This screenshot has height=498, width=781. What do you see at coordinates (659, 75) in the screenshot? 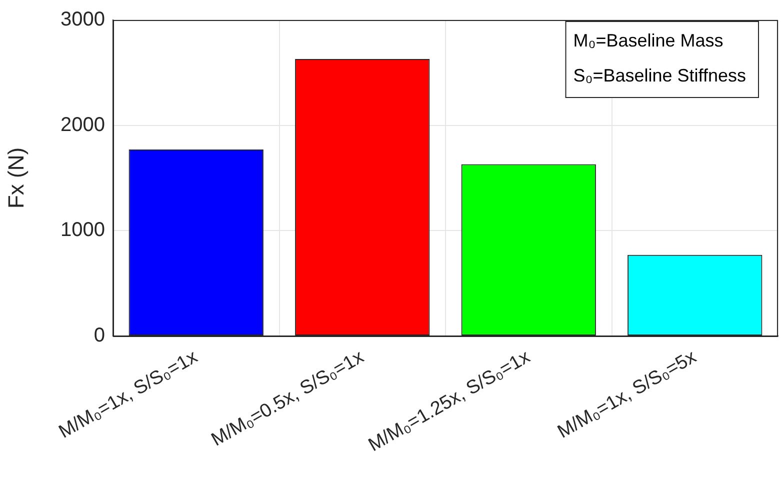
I see `annotation: S₀=Baseline Stiffness` at bounding box center [659, 75].